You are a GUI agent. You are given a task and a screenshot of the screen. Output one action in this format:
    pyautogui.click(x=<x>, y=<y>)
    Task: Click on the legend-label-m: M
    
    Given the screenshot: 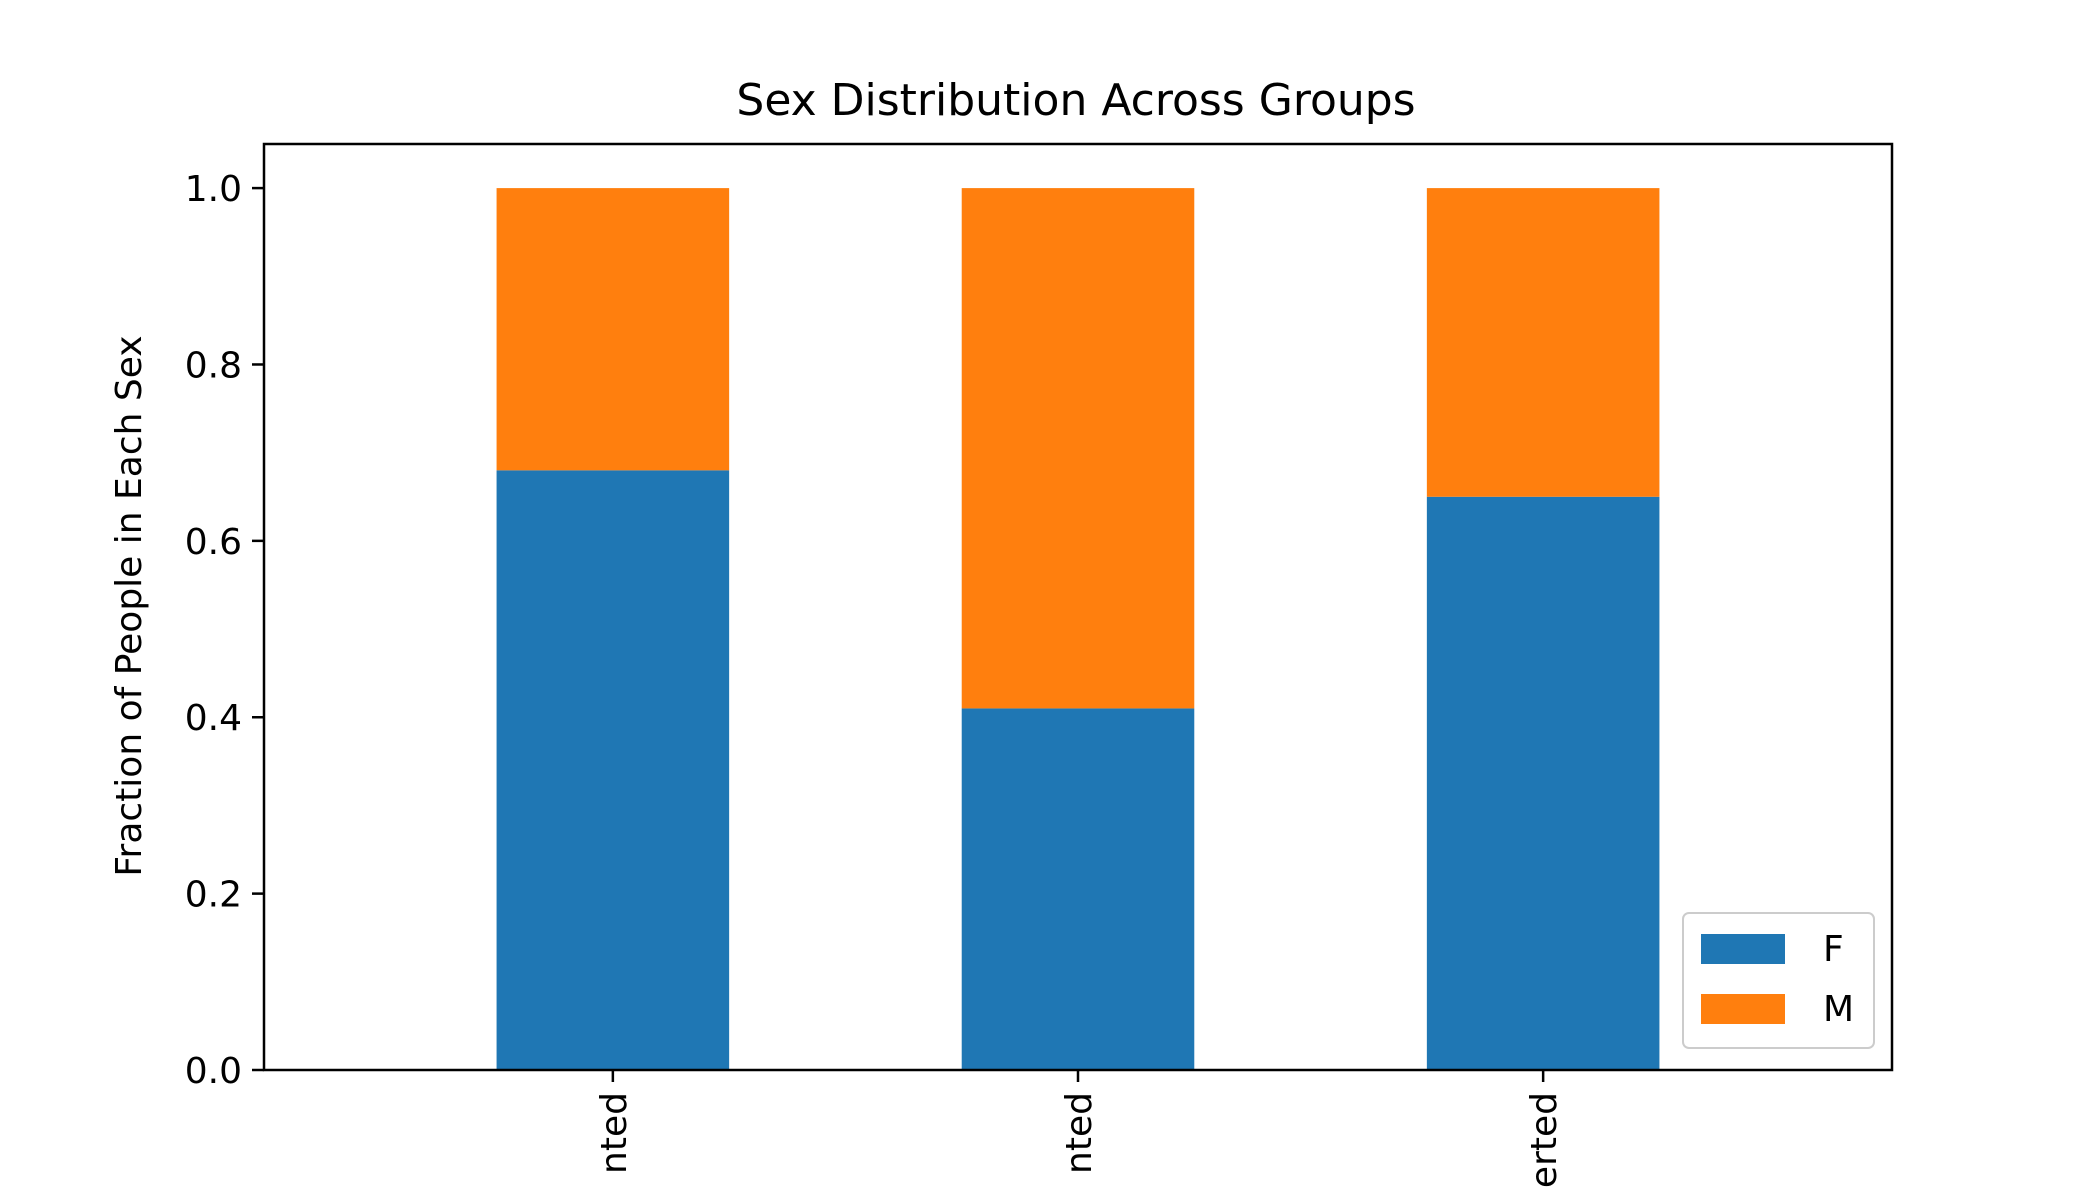 What is the action you would take?
    pyautogui.click(x=1838, y=1009)
    